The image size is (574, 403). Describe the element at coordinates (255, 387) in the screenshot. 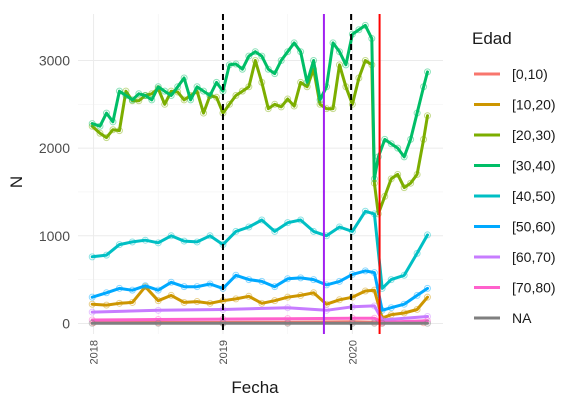

I see `x-axis-title: Fecha` at that location.